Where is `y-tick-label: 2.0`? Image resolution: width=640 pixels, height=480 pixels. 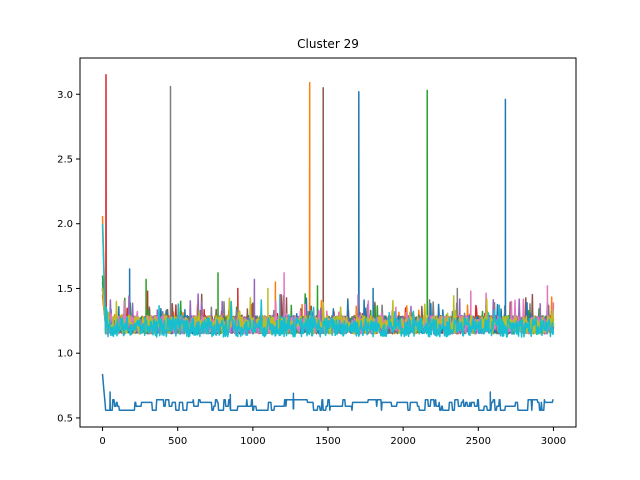
y-tick-label: 2.0 is located at coordinates (65, 224).